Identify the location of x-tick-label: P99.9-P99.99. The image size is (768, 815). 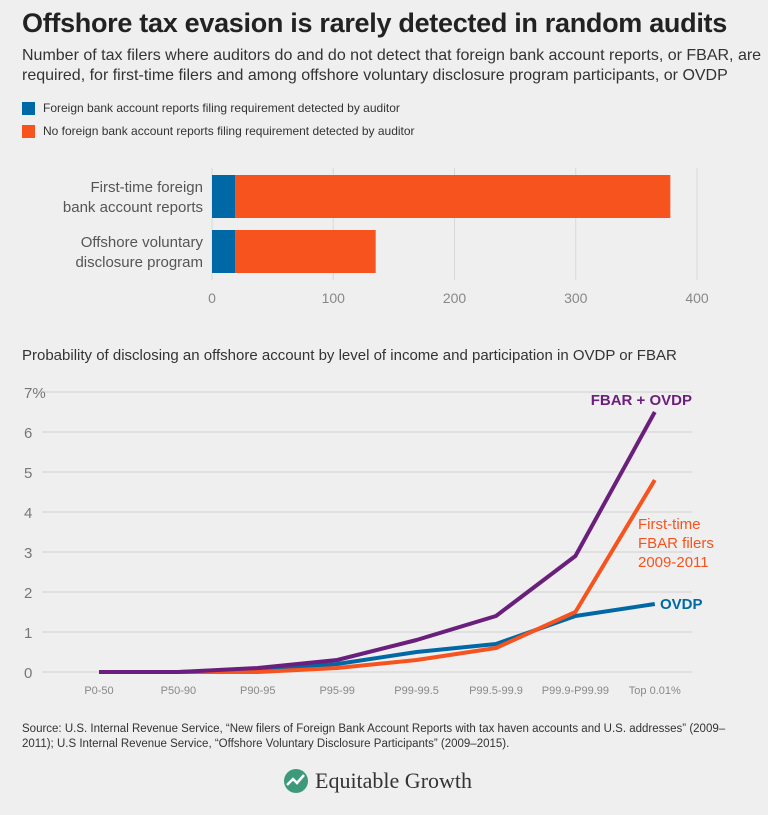
(575, 691).